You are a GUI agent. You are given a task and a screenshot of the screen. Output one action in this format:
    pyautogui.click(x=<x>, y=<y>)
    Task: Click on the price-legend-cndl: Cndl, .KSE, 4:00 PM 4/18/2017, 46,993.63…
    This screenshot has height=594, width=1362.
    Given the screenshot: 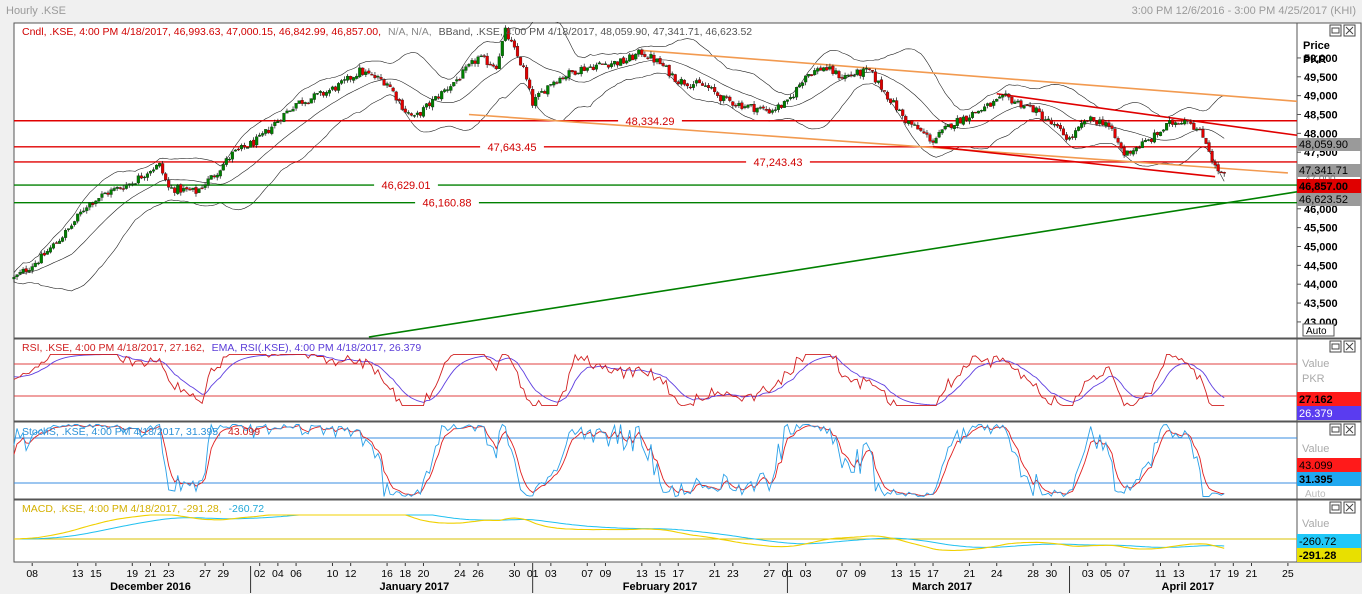 What is the action you would take?
    pyautogui.click(x=201, y=32)
    